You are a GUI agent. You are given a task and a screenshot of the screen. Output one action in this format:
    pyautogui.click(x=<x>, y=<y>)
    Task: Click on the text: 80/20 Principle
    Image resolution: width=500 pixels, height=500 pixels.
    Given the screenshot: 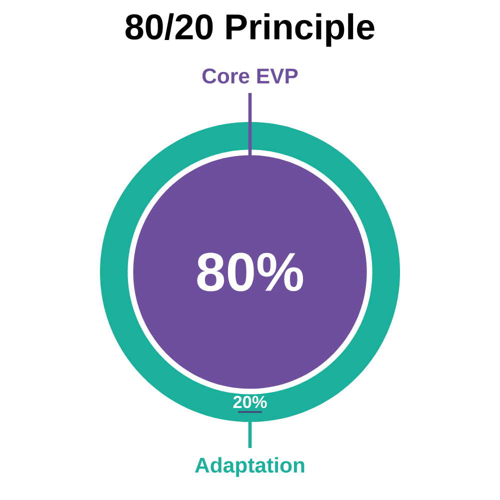 What is the action you would take?
    pyautogui.click(x=250, y=30)
    